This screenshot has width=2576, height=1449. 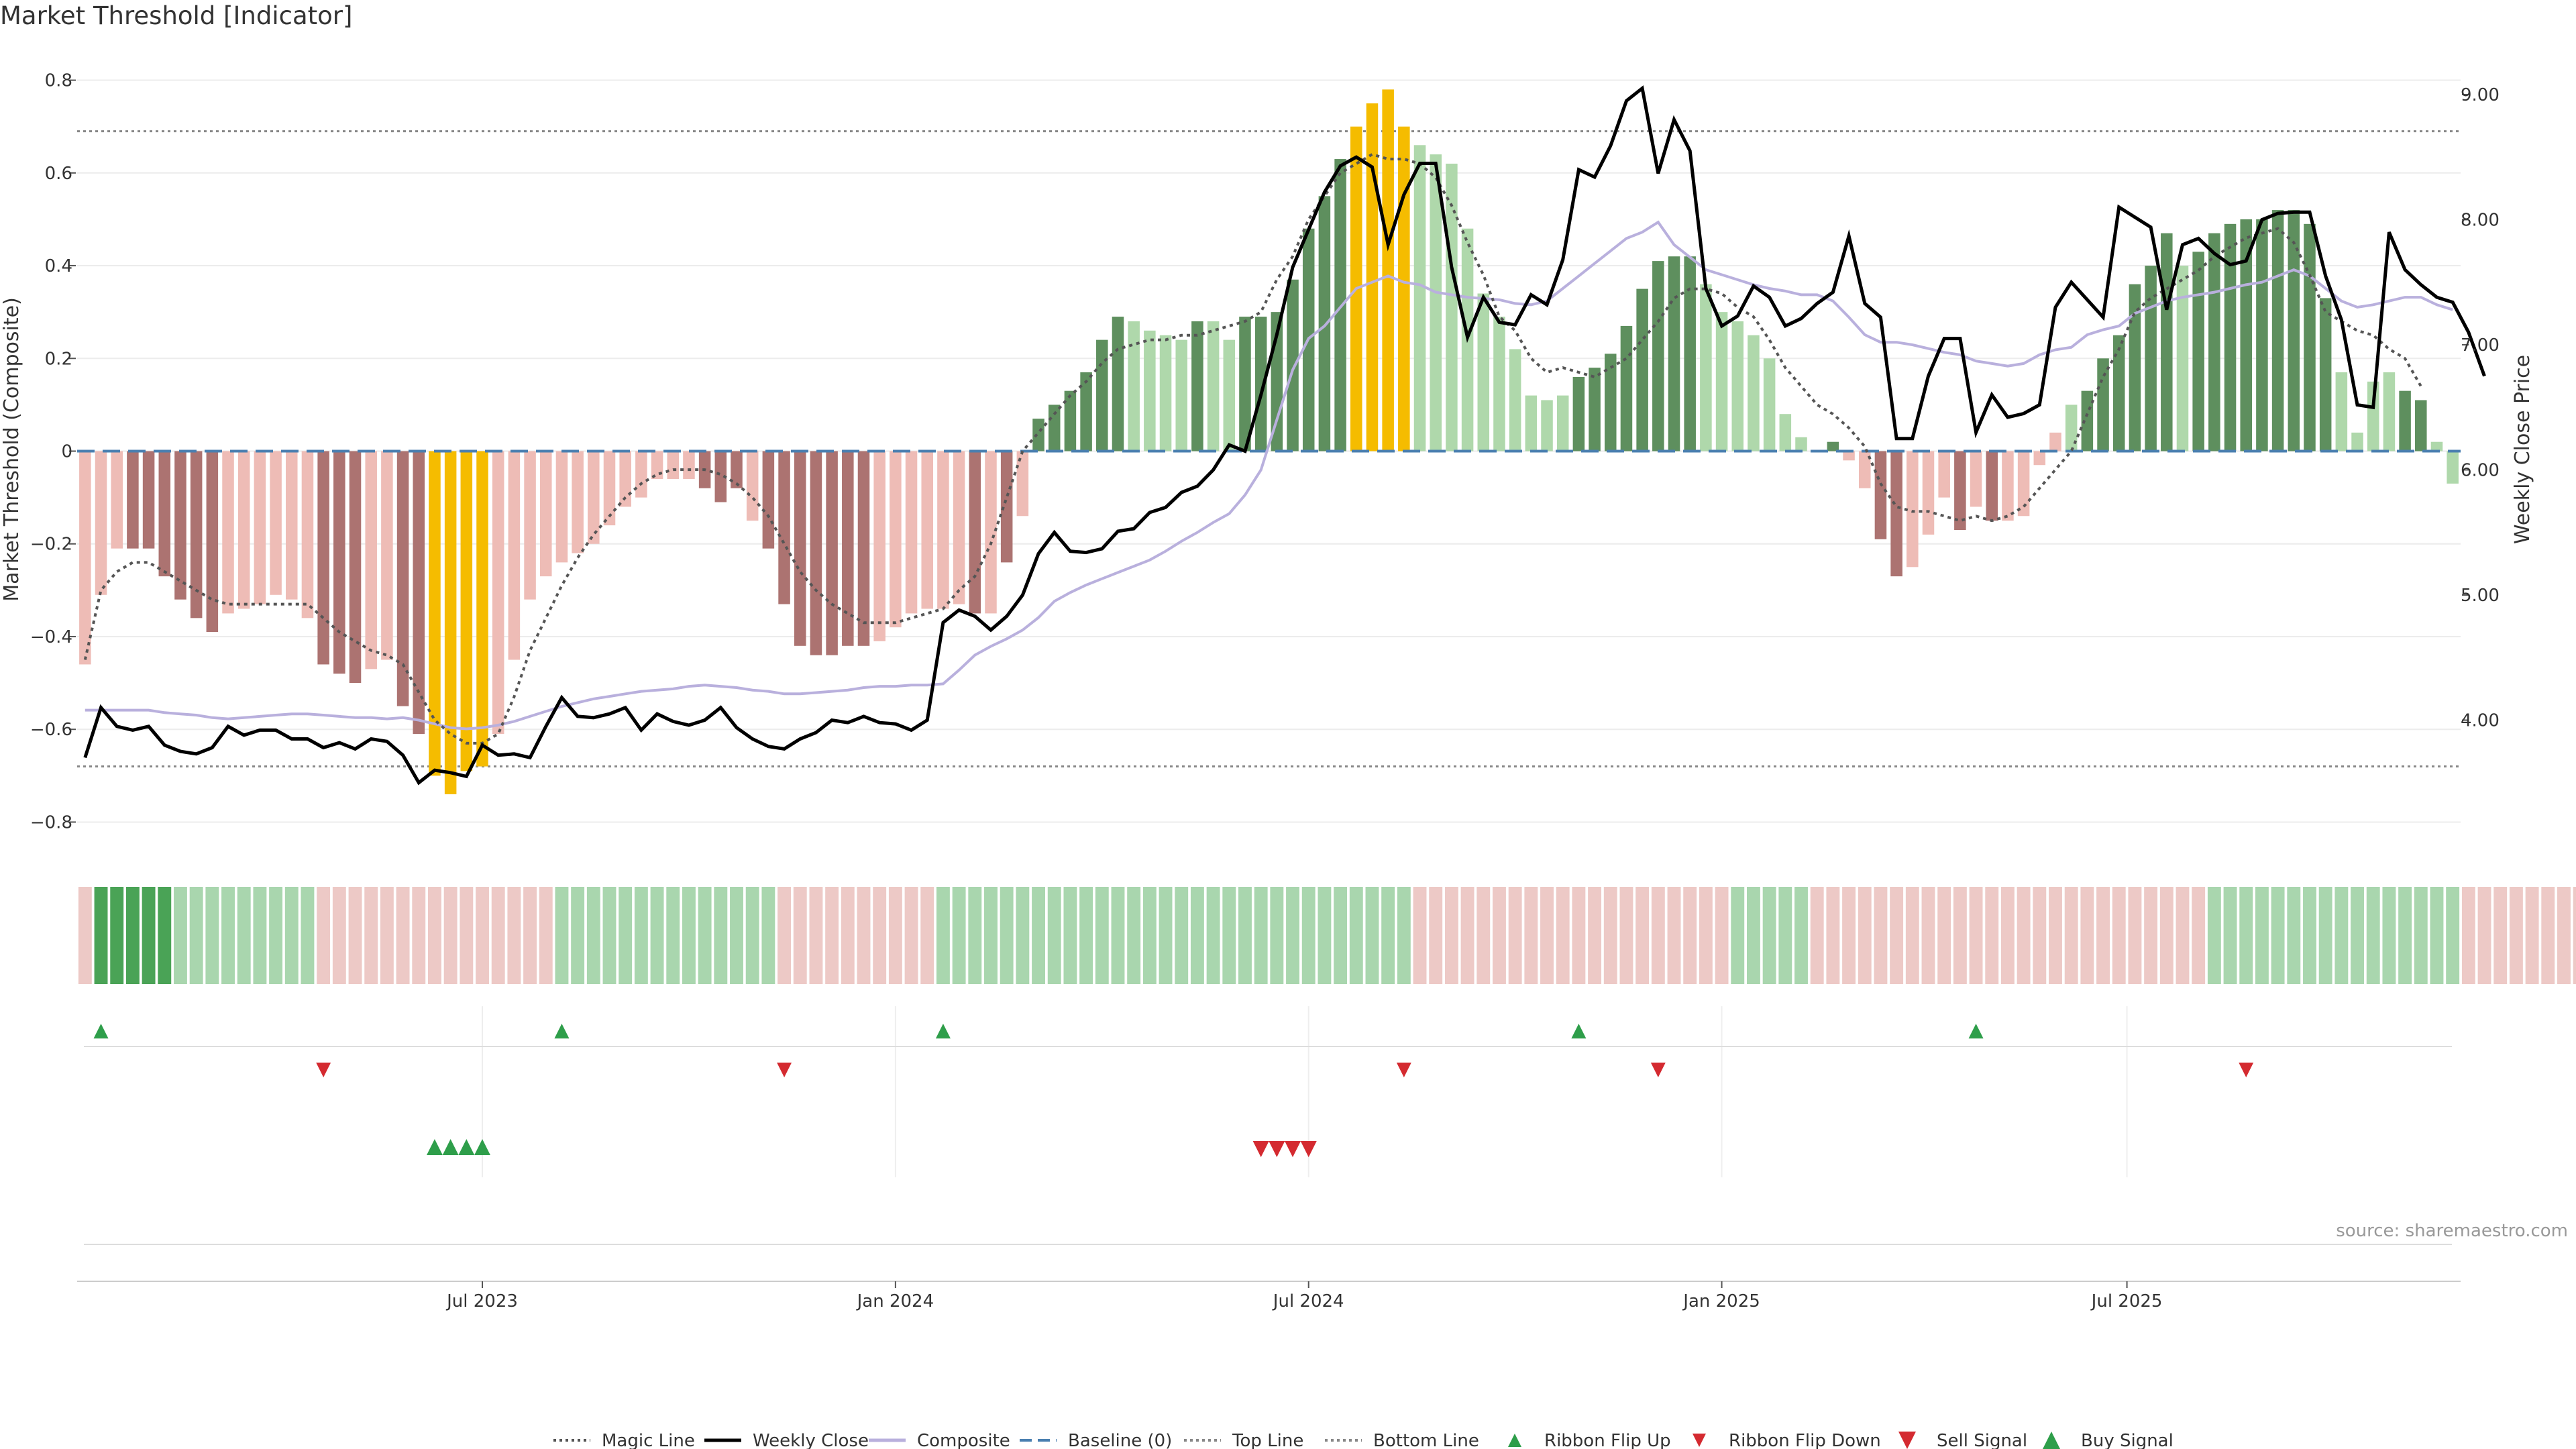 I want to click on legend-item: Top Line, so click(x=1243, y=1440).